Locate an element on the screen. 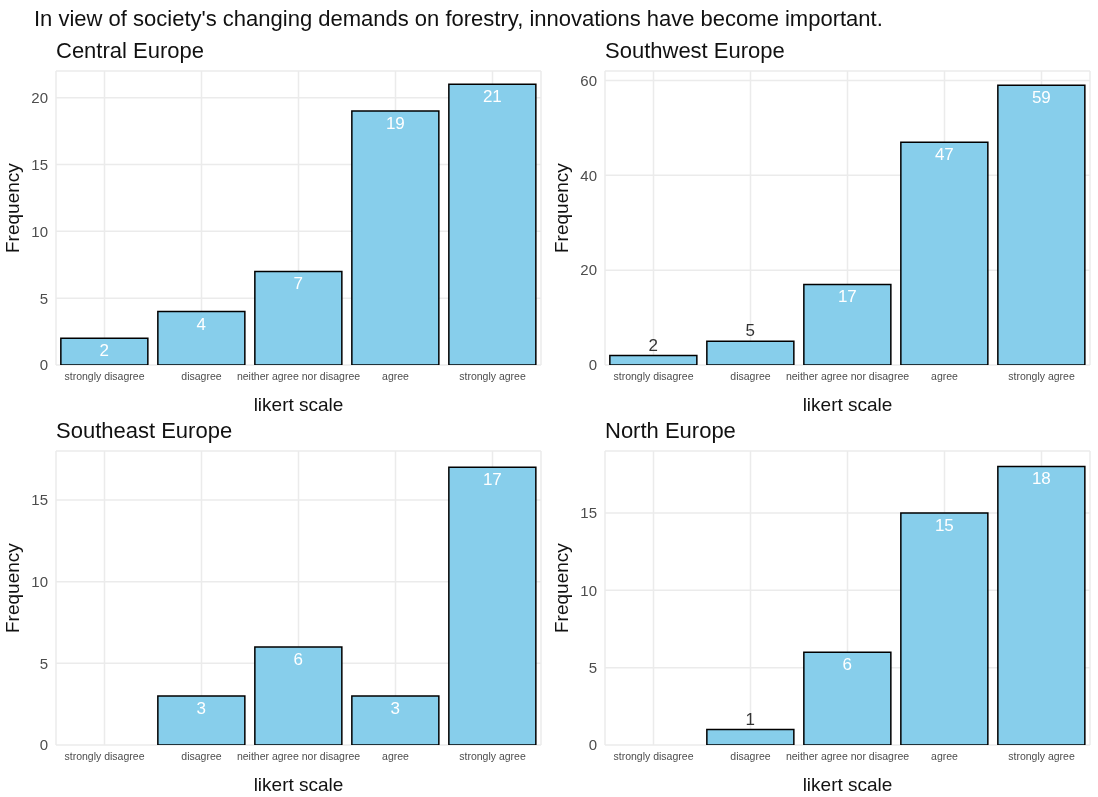 The width and height of the screenshot is (1098, 797). y-tick-label: 40 is located at coordinates (588, 175).